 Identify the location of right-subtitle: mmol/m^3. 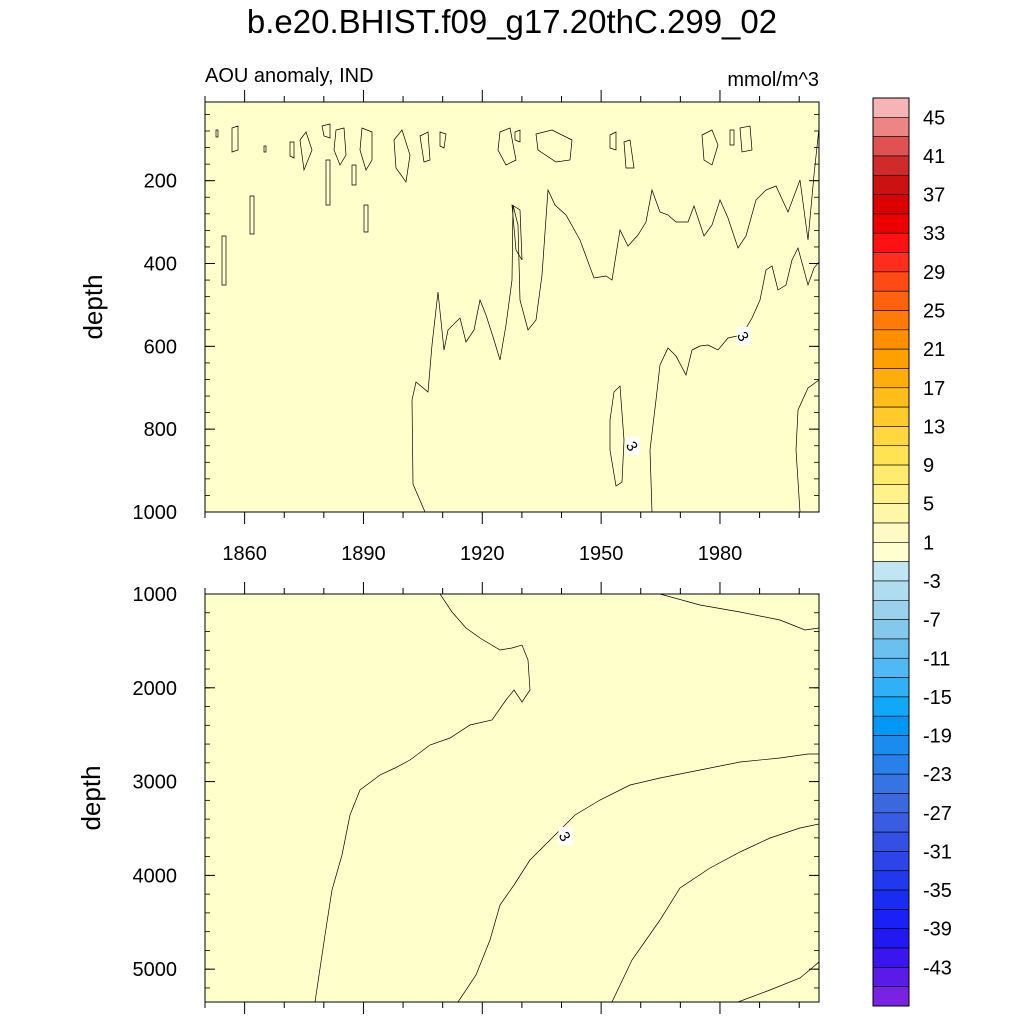
(773, 80).